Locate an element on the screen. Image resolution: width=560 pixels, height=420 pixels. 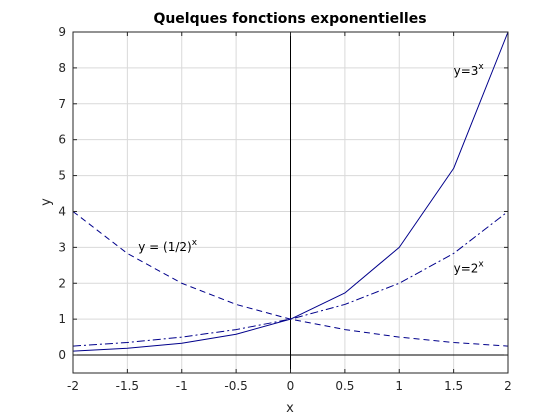
x-tick-label: 2 is located at coordinates (508, 386).